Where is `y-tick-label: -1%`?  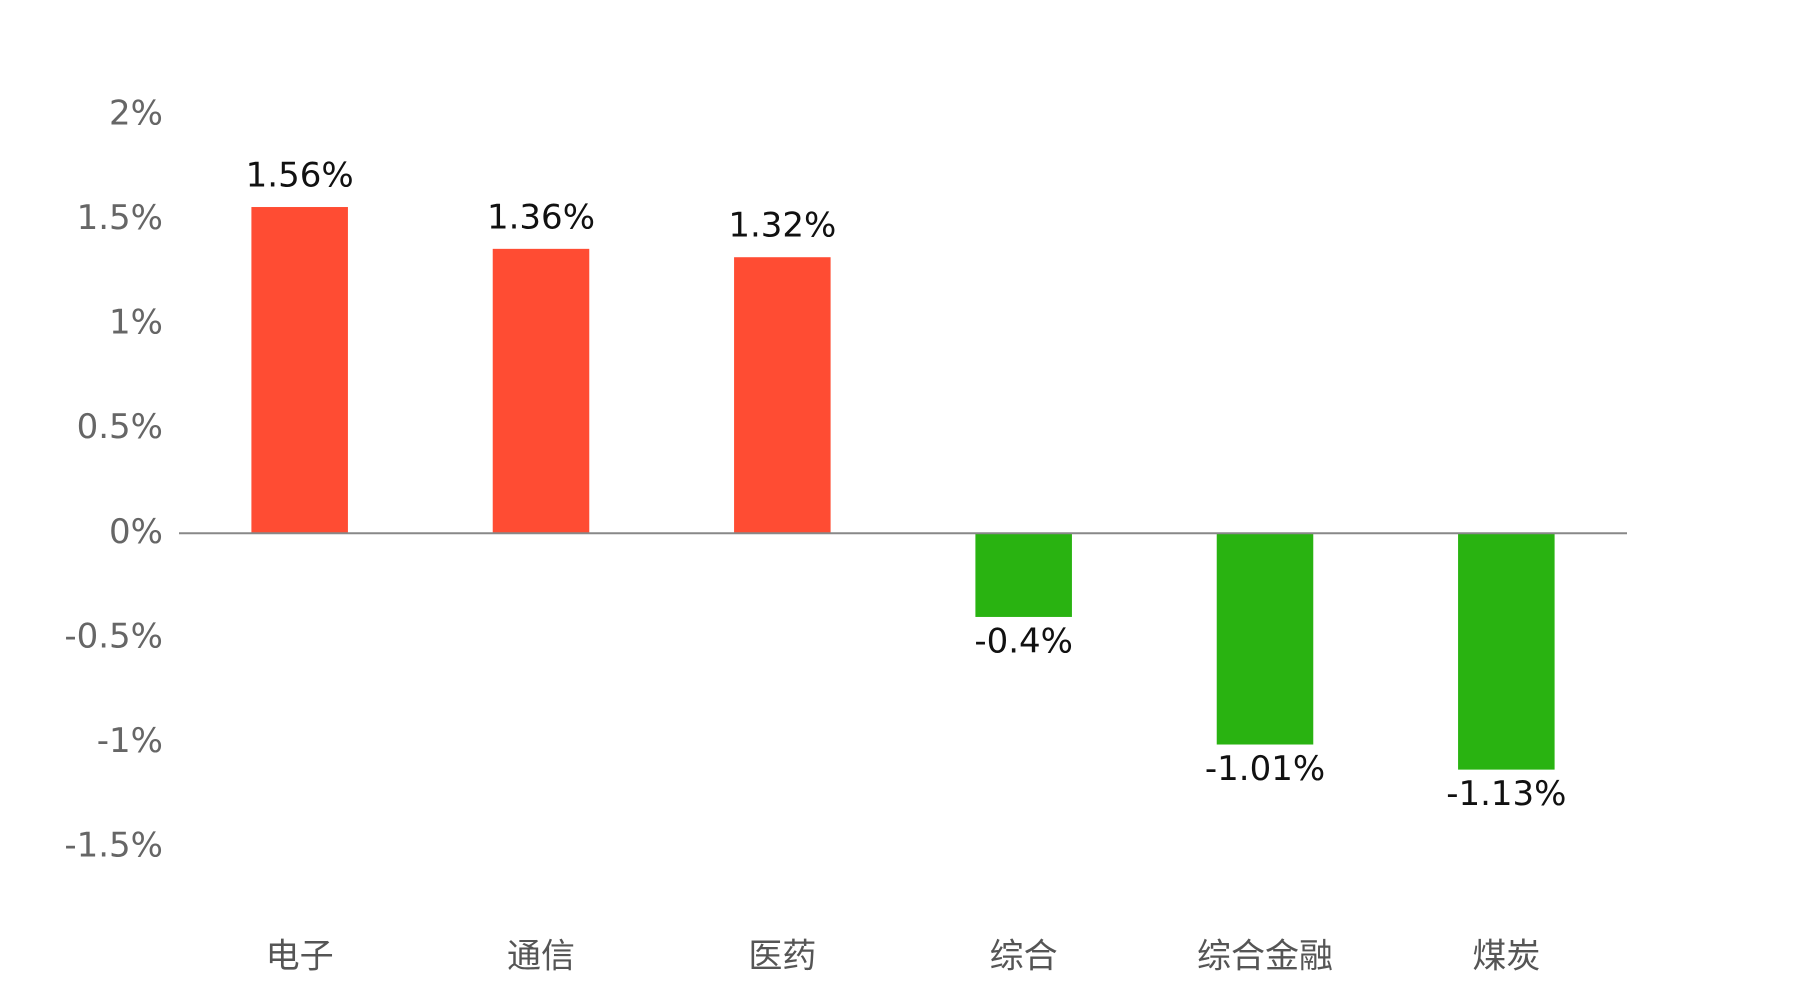
y-tick-label: -1% is located at coordinates (130, 741).